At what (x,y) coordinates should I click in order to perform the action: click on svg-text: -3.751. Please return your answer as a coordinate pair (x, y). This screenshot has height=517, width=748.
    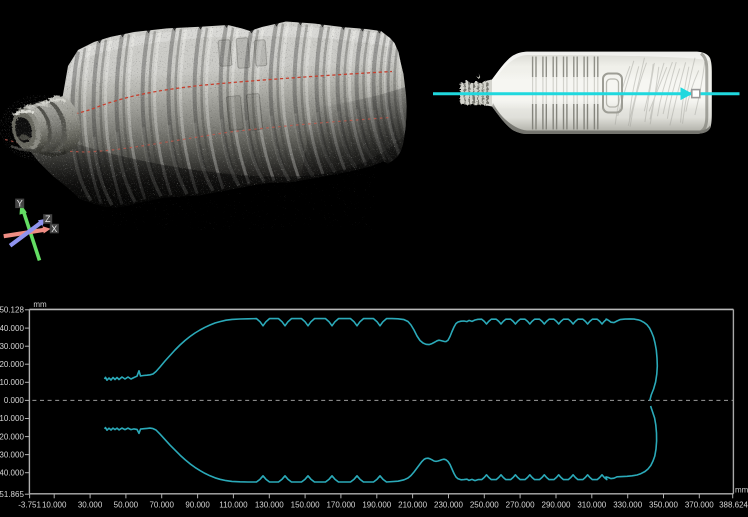
    Looking at the image, I should click on (29, 504).